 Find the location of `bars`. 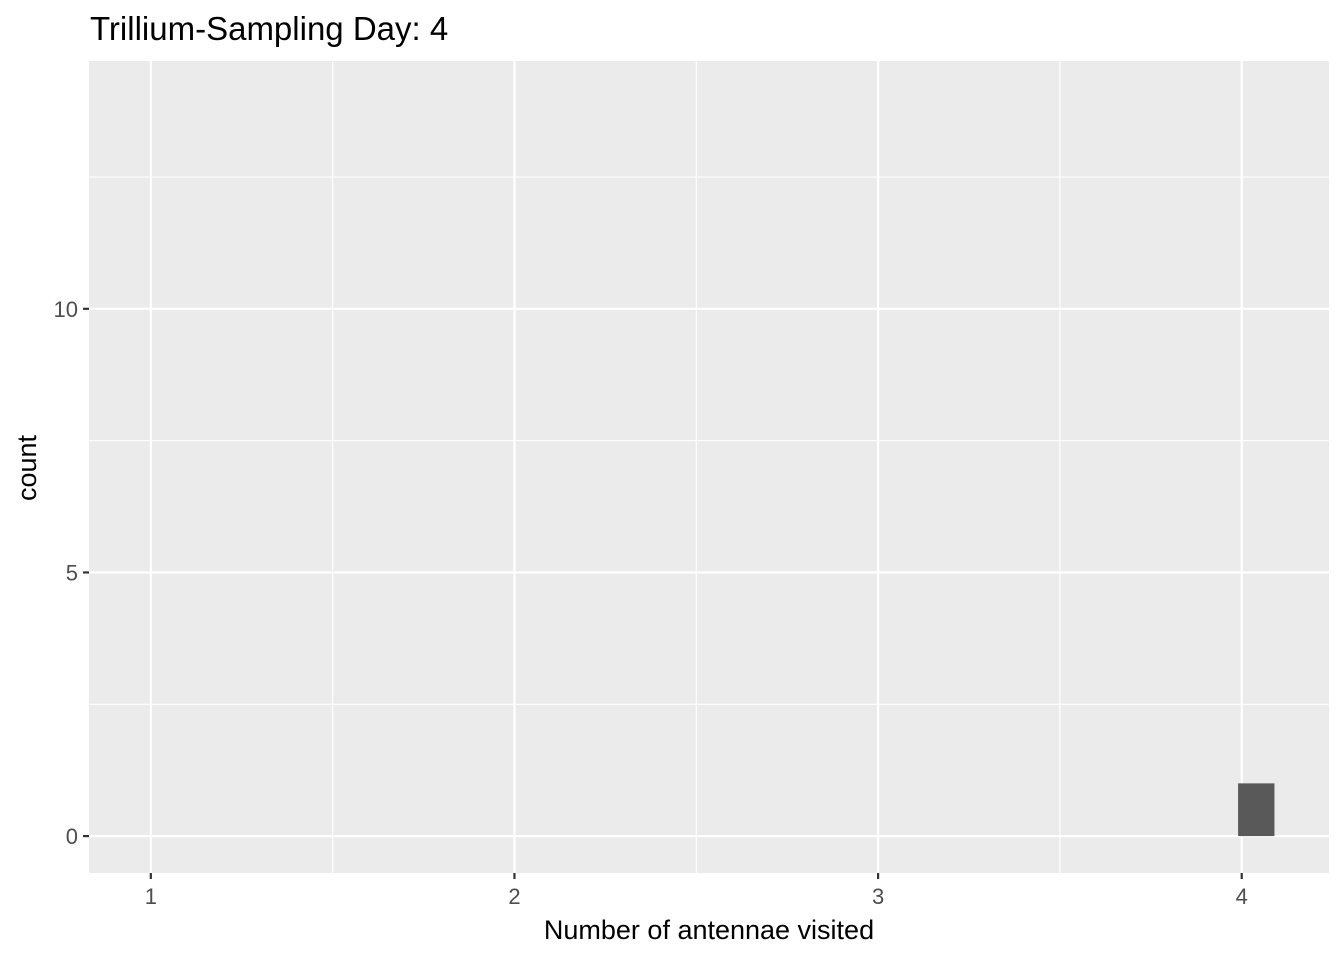

bars is located at coordinates (1256, 810).